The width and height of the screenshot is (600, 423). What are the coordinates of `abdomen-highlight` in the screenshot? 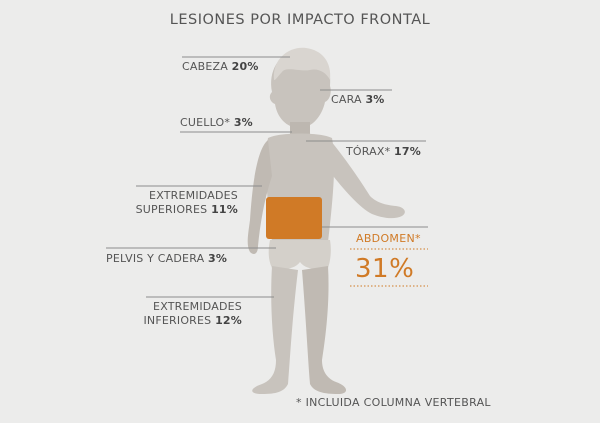 It's located at (294, 218).